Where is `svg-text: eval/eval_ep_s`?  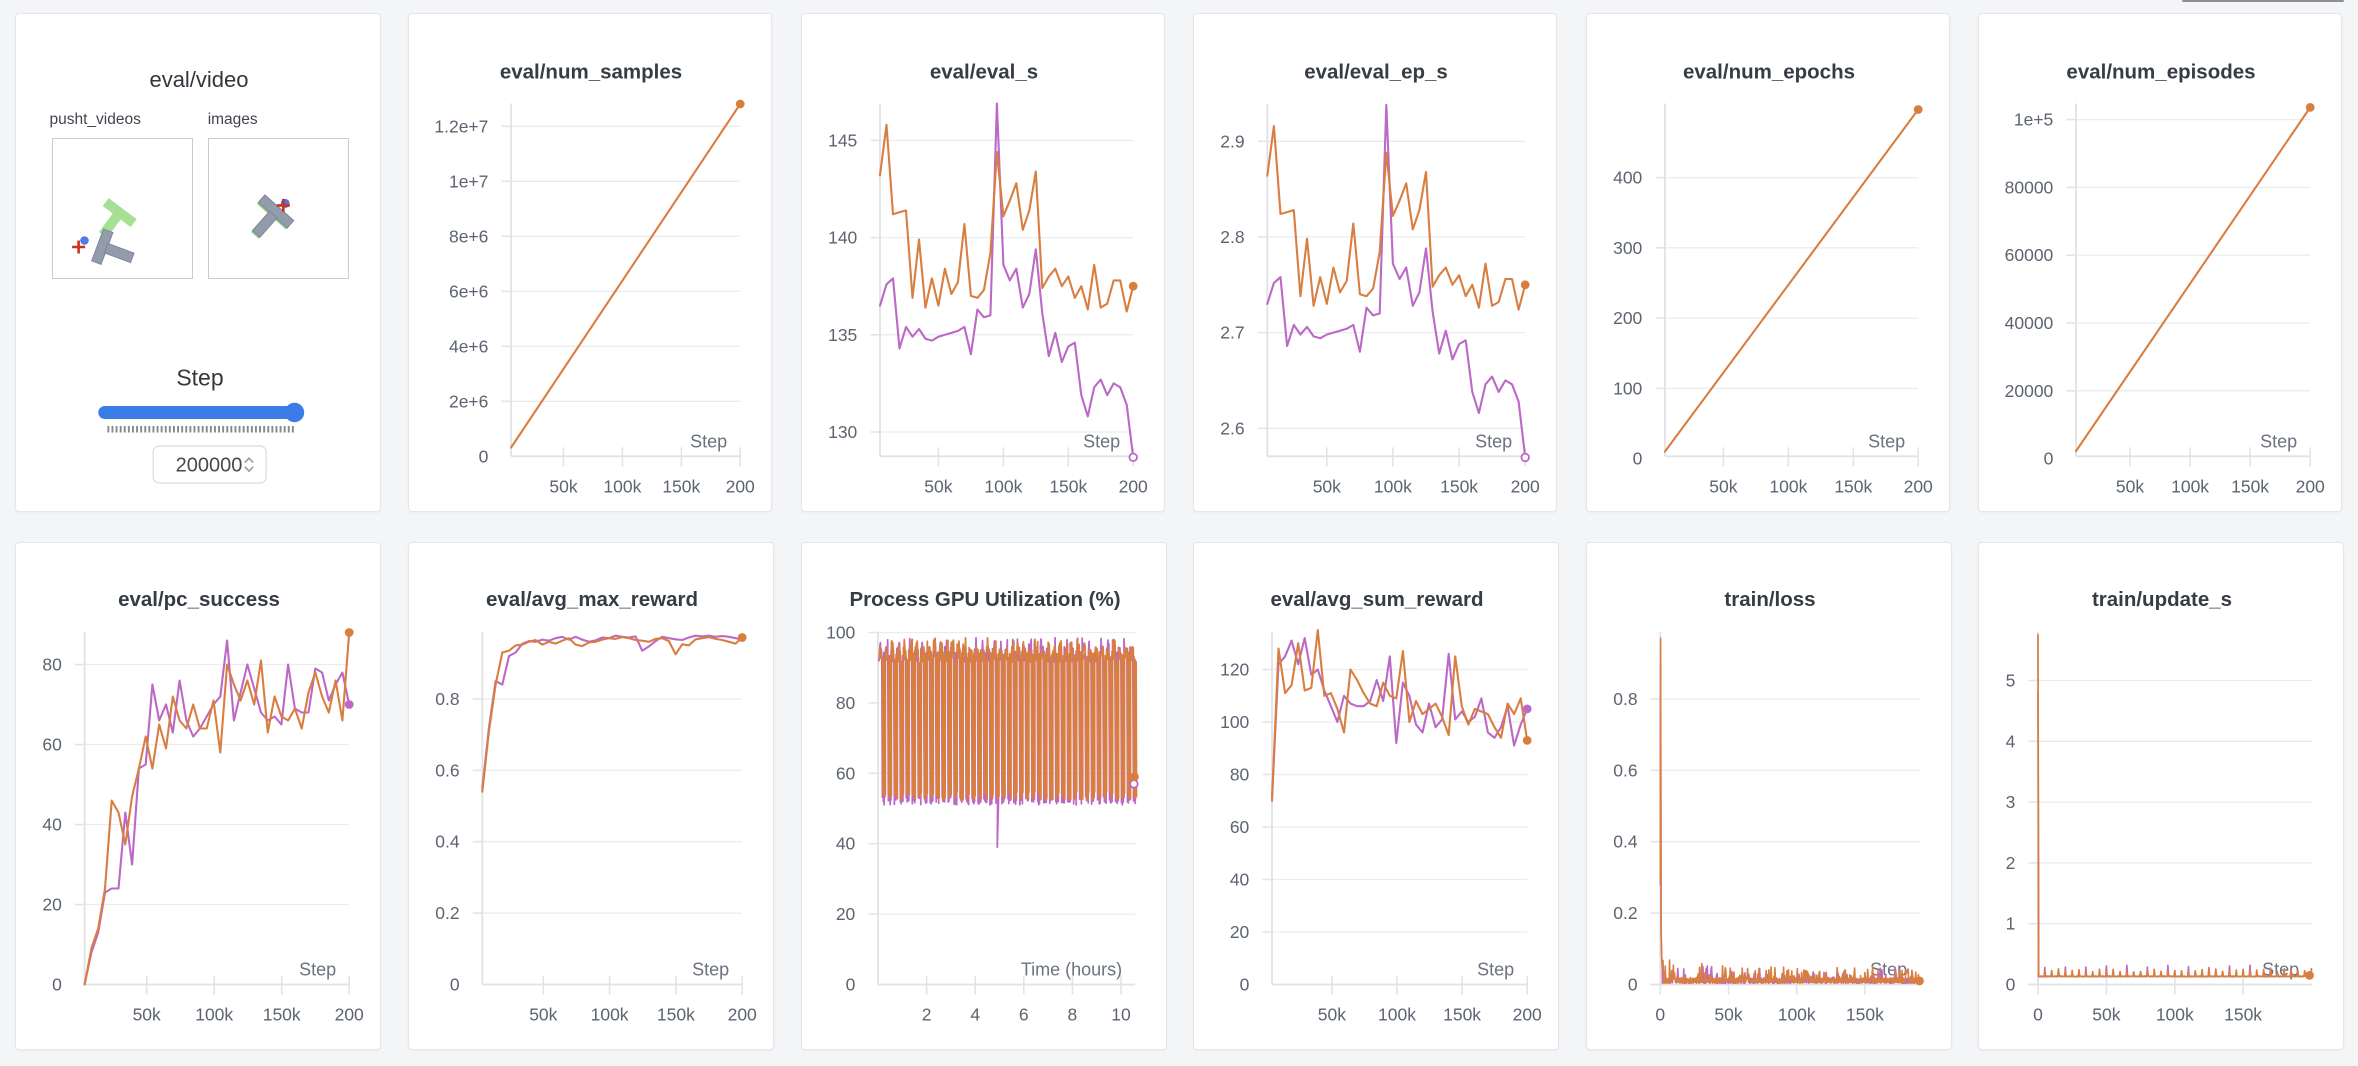
svg-text: eval/eval_ep_s is located at coordinates (1376, 72).